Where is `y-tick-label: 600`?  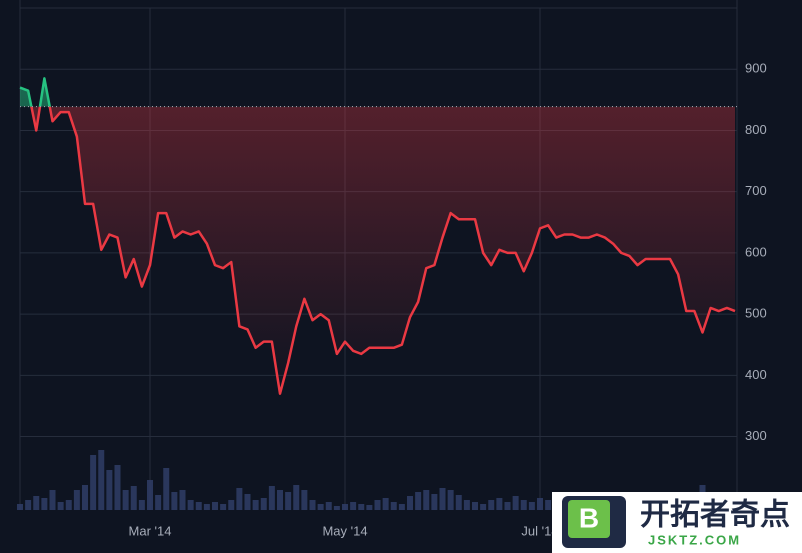 y-tick-label: 600 is located at coordinates (756, 251).